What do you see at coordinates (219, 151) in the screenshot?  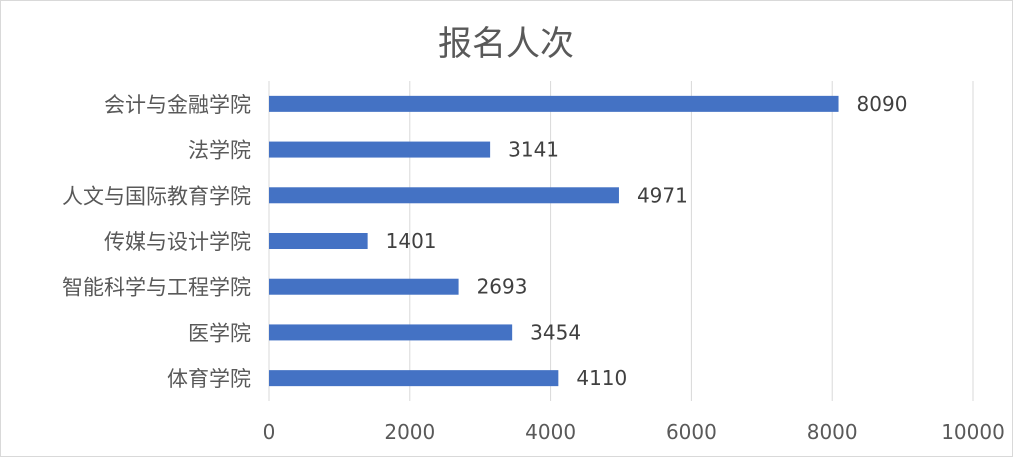 I see `category-label-1: 法学院` at bounding box center [219, 151].